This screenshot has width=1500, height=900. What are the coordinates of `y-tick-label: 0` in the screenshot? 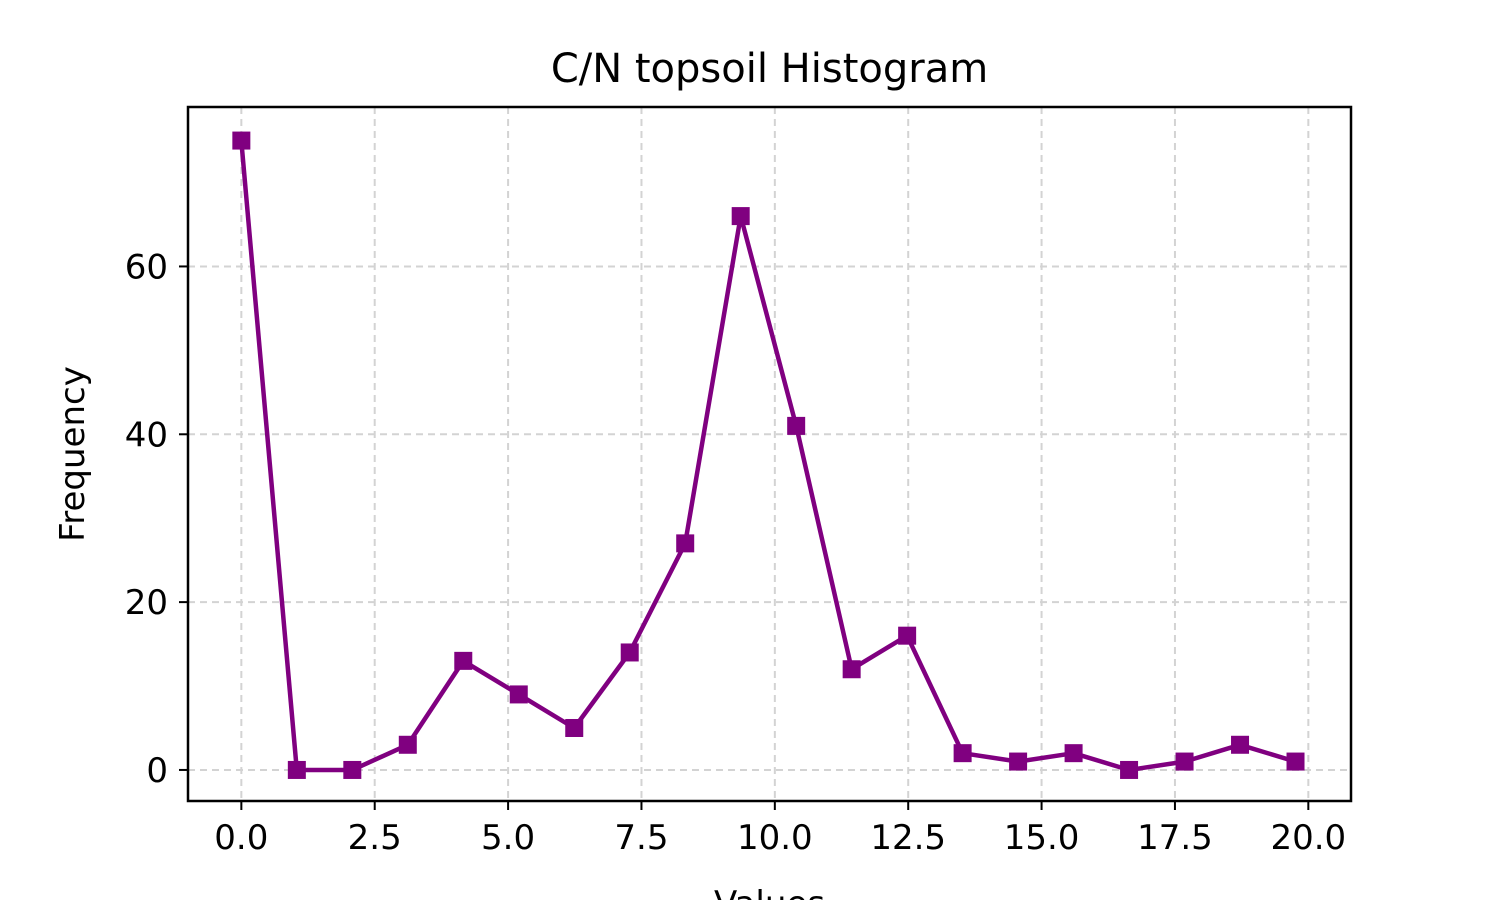 It's located at (157, 771).